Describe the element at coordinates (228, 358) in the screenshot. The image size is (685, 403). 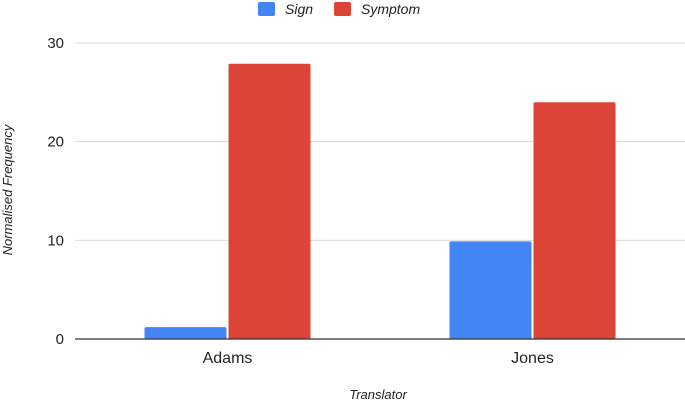
I see `x-category-label: Adams` at that location.